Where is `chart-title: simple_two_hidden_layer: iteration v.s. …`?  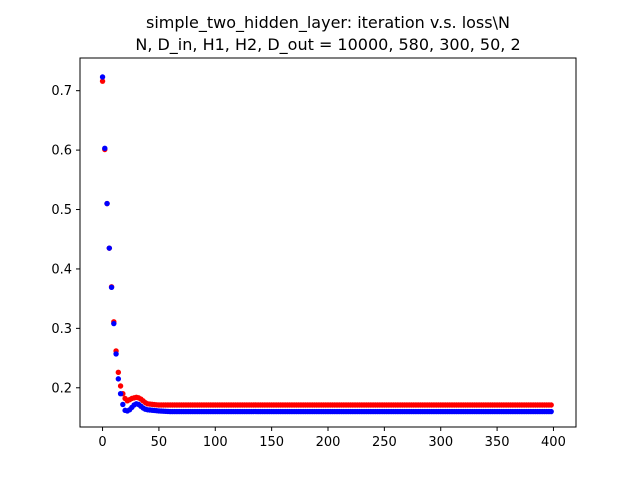
chart-title: simple_two_hidden_layer: iteration v.s. … is located at coordinates (328, 23).